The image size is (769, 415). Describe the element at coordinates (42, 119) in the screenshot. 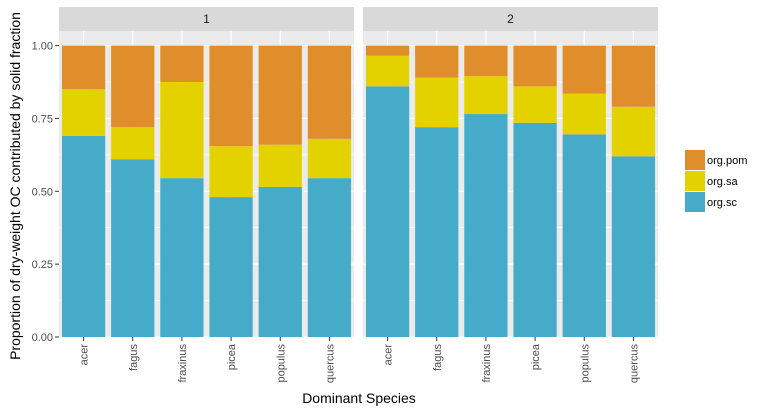

I see `y-tick-label: 0.75` at that location.